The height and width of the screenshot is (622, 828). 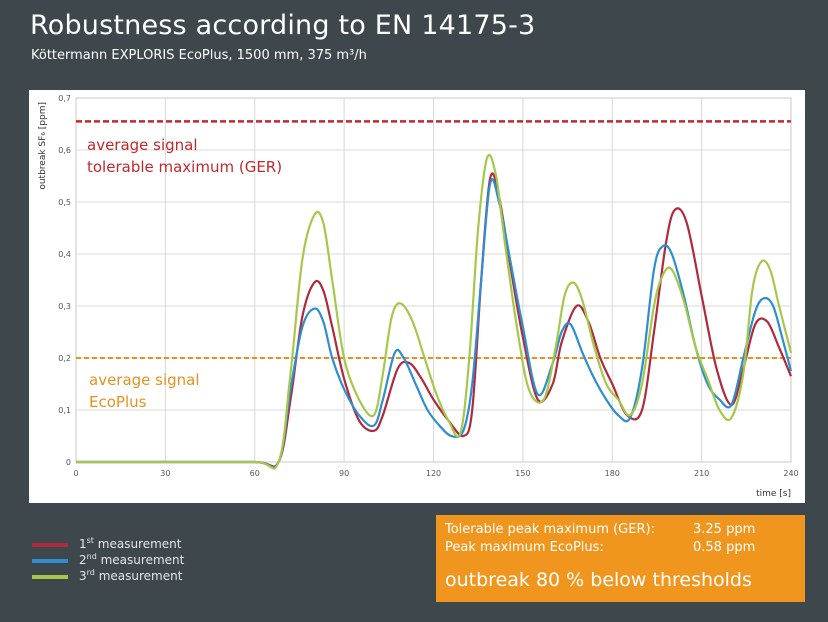 What do you see at coordinates (64, 150) in the screenshot?
I see `y-tick-label: 0,6` at bounding box center [64, 150].